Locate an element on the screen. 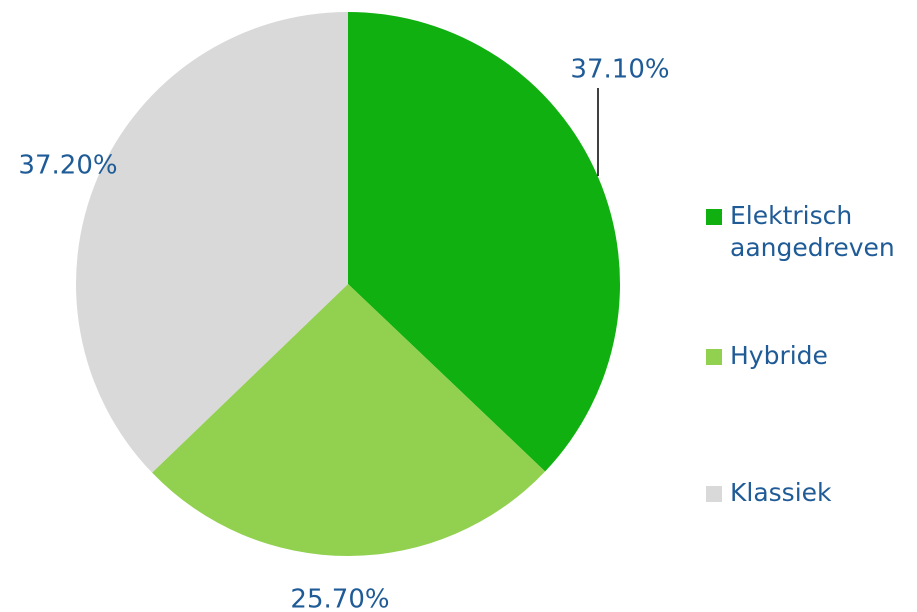  legend-item: Klassiek is located at coordinates (808, 493).